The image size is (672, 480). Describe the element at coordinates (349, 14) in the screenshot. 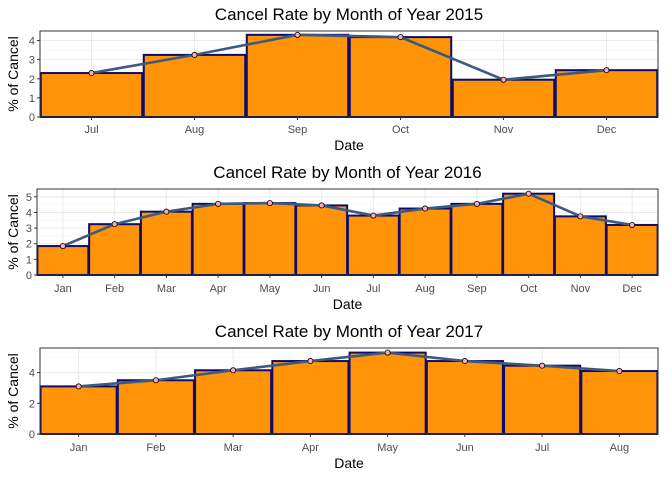

I see `chart-title: Cancel Rate by Month of Year 2015` at that location.